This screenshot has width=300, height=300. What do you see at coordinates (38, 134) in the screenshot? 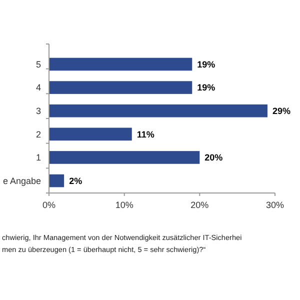
I see `y-tick-label: 2` at bounding box center [38, 134].